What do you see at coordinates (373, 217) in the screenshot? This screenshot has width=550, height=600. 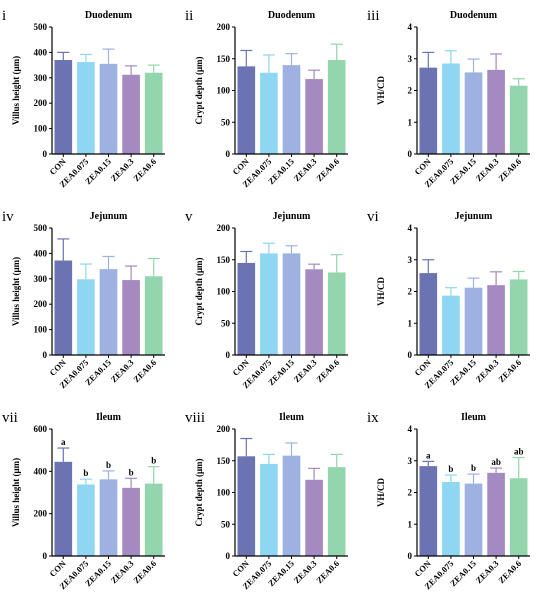 I see `panel-label: vi` at bounding box center [373, 217].